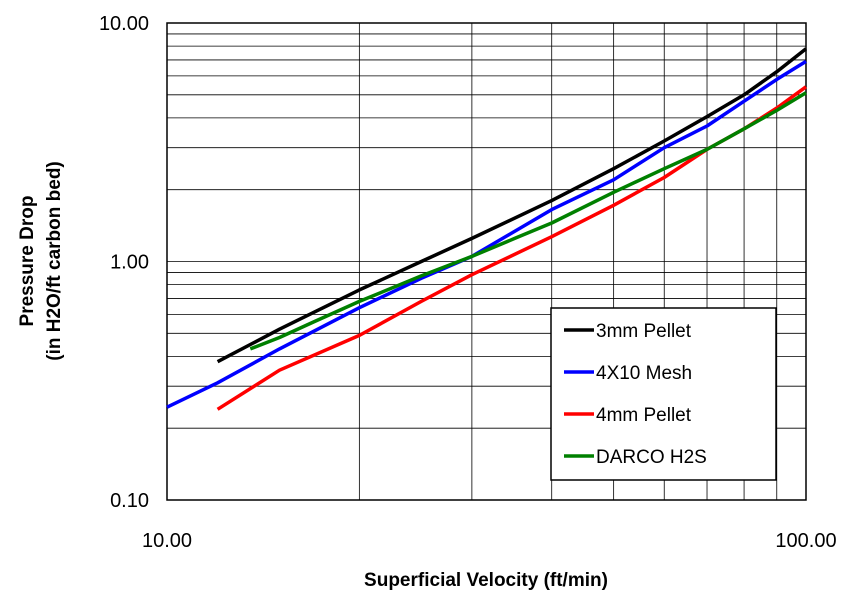  What do you see at coordinates (124, 24) in the screenshot?
I see `y-tick-label: 10.00` at bounding box center [124, 24].